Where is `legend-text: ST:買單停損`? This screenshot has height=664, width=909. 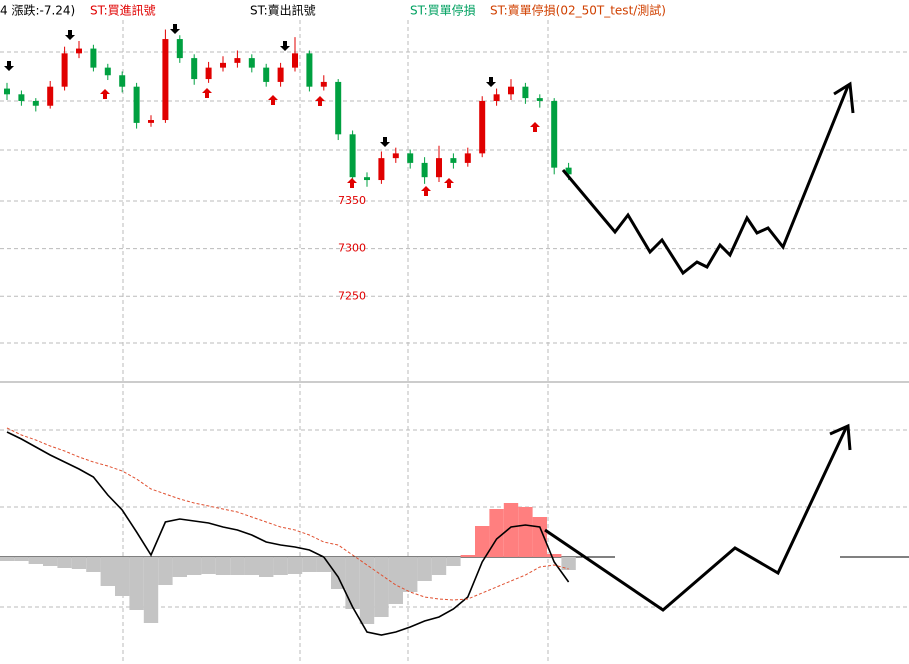 legend-text: ST:買單停損 is located at coordinates (443, 10).